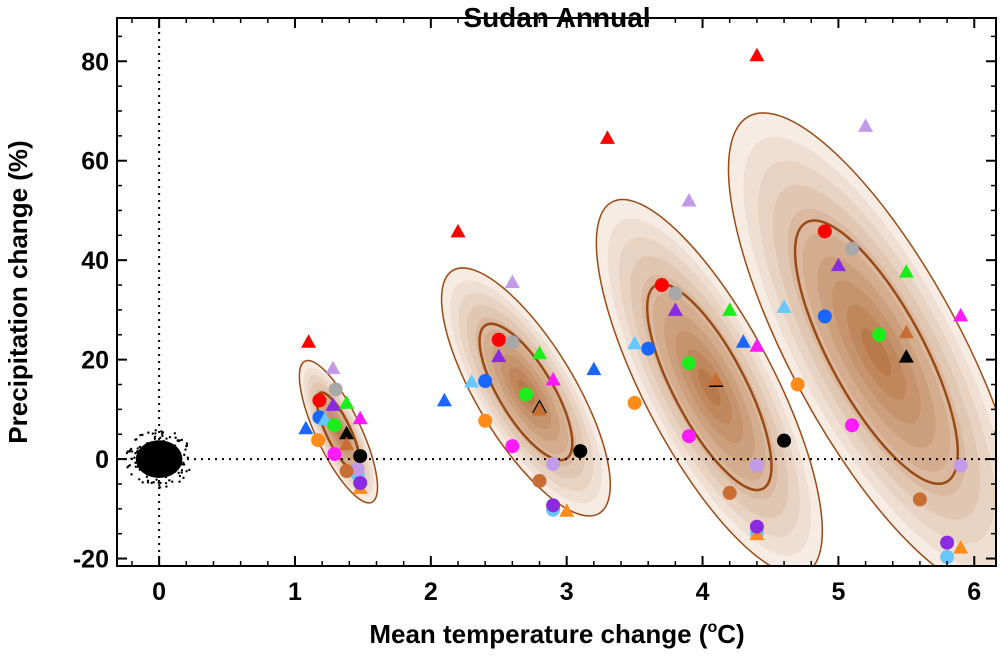 The height and width of the screenshot is (658, 1000). What do you see at coordinates (95, 62) in the screenshot?
I see `y-tick-label: 80` at bounding box center [95, 62].